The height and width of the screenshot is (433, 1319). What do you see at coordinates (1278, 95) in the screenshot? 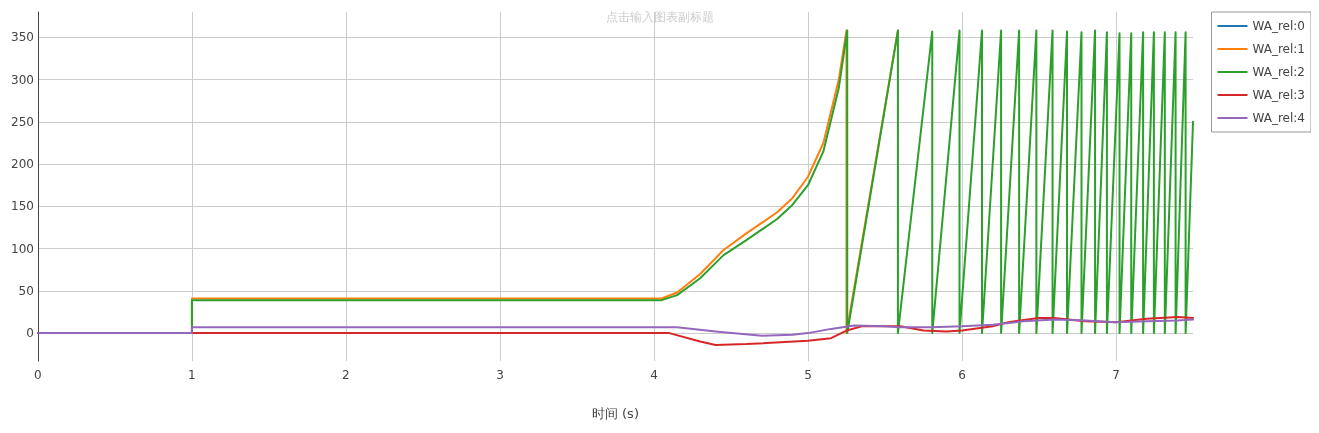
I see `legend-label: WA_rel:3` at bounding box center [1278, 95].